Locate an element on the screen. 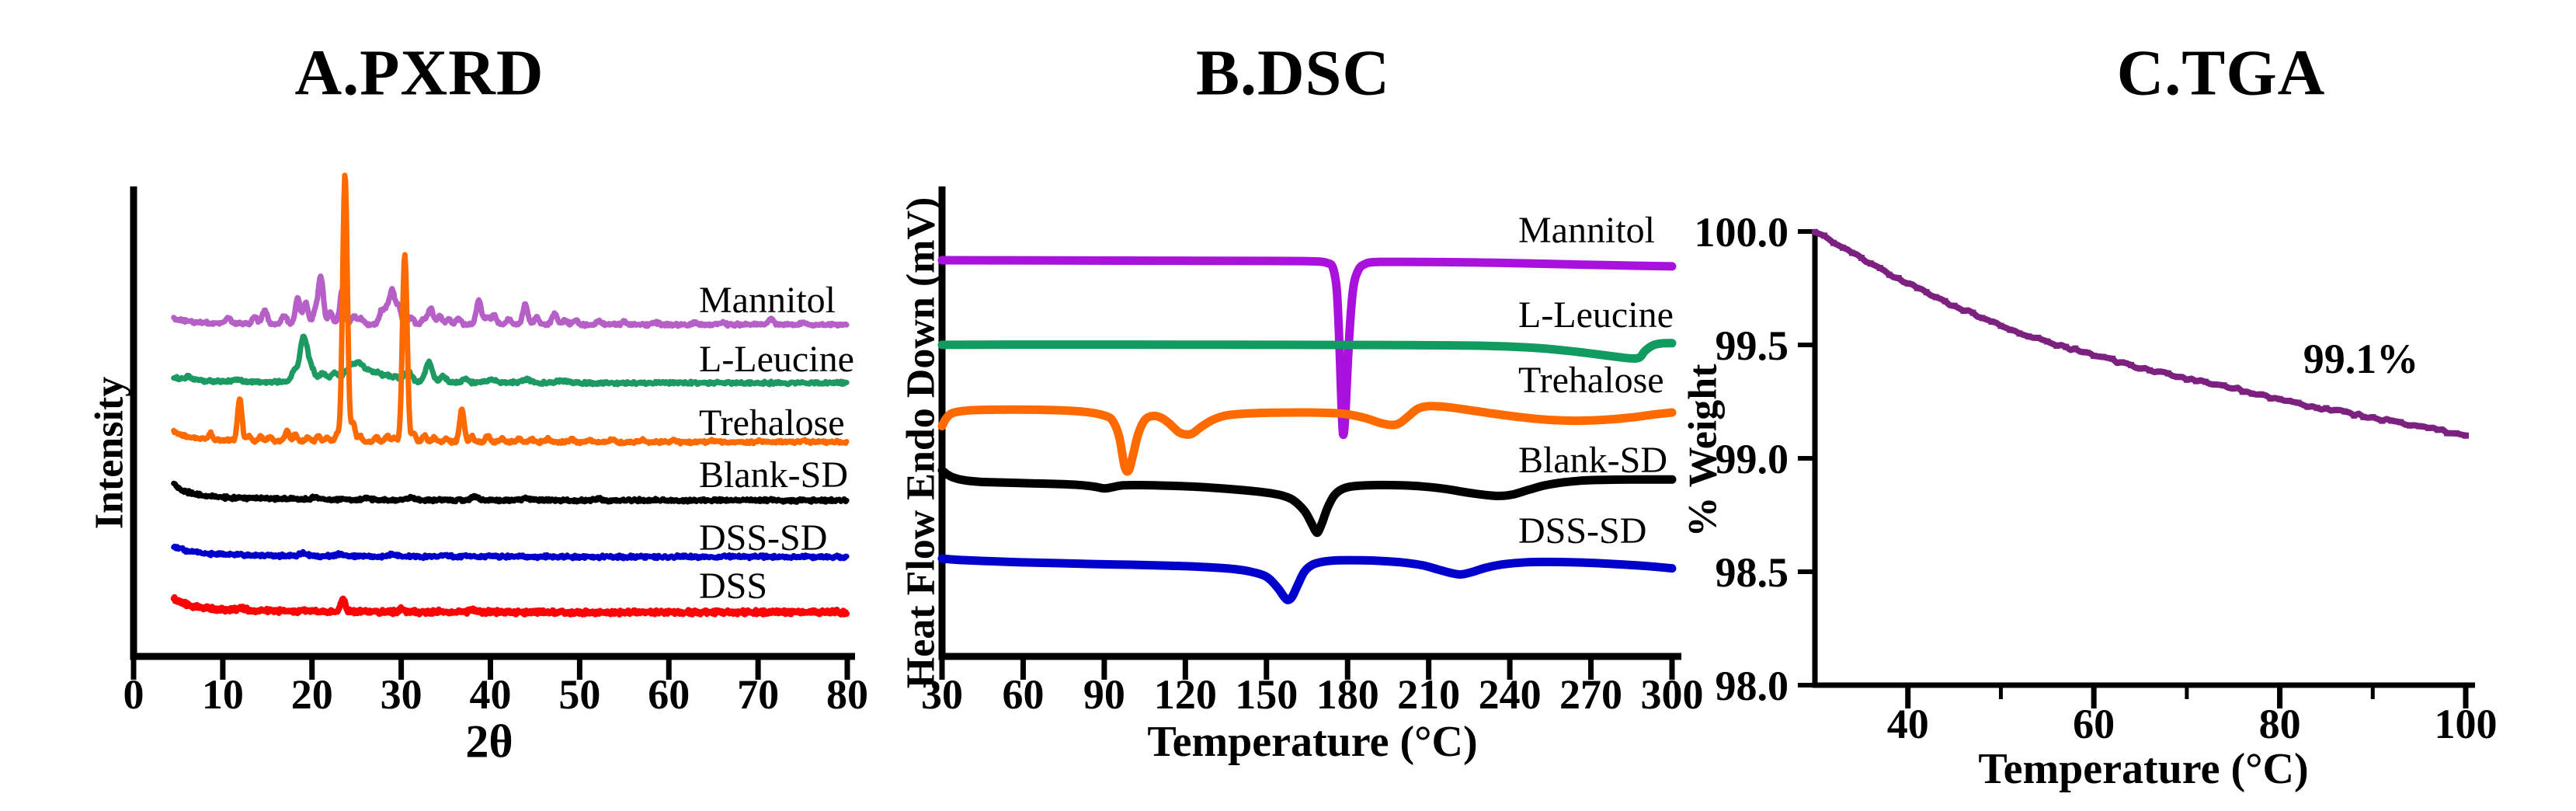 The image size is (2576, 811). panel-title-tga: C.TGA is located at coordinates (2221, 73).